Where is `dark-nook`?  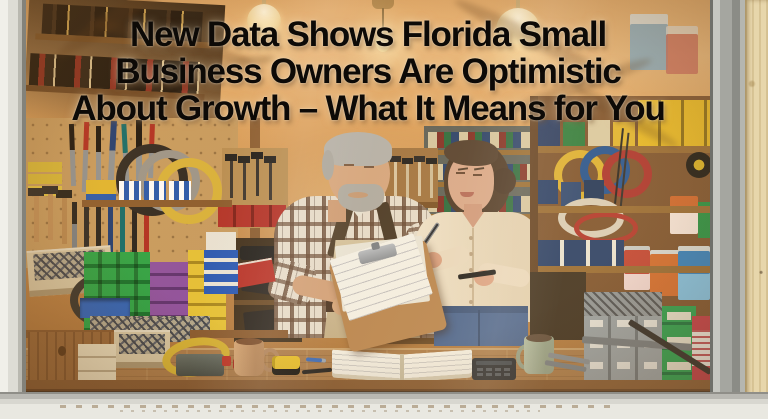 dark-nook is located at coordinates (558, 306).